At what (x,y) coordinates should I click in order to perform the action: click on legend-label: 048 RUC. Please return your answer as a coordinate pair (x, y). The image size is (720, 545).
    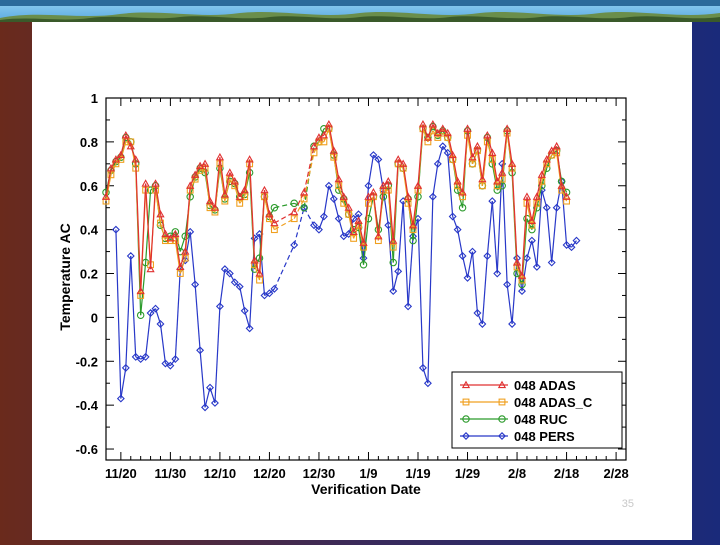
    Looking at the image, I should click on (541, 419).